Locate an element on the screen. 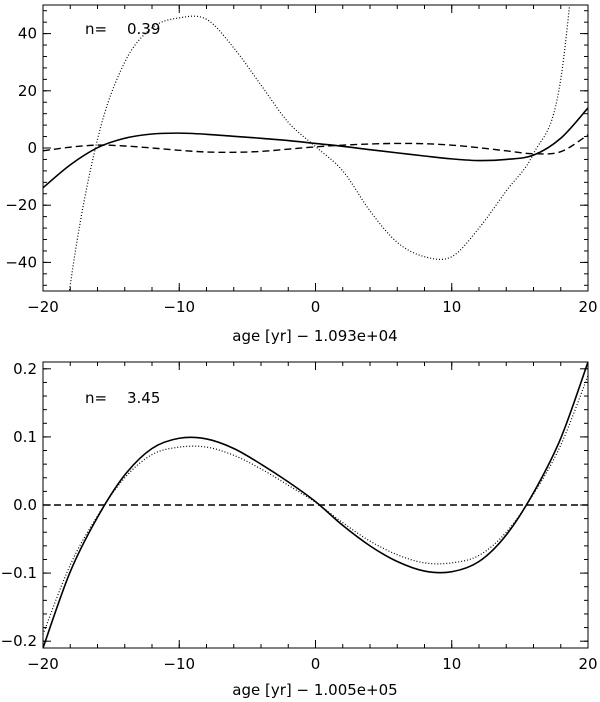 The image size is (600, 702). top-x-tick-label: −20 is located at coordinates (43, 307).